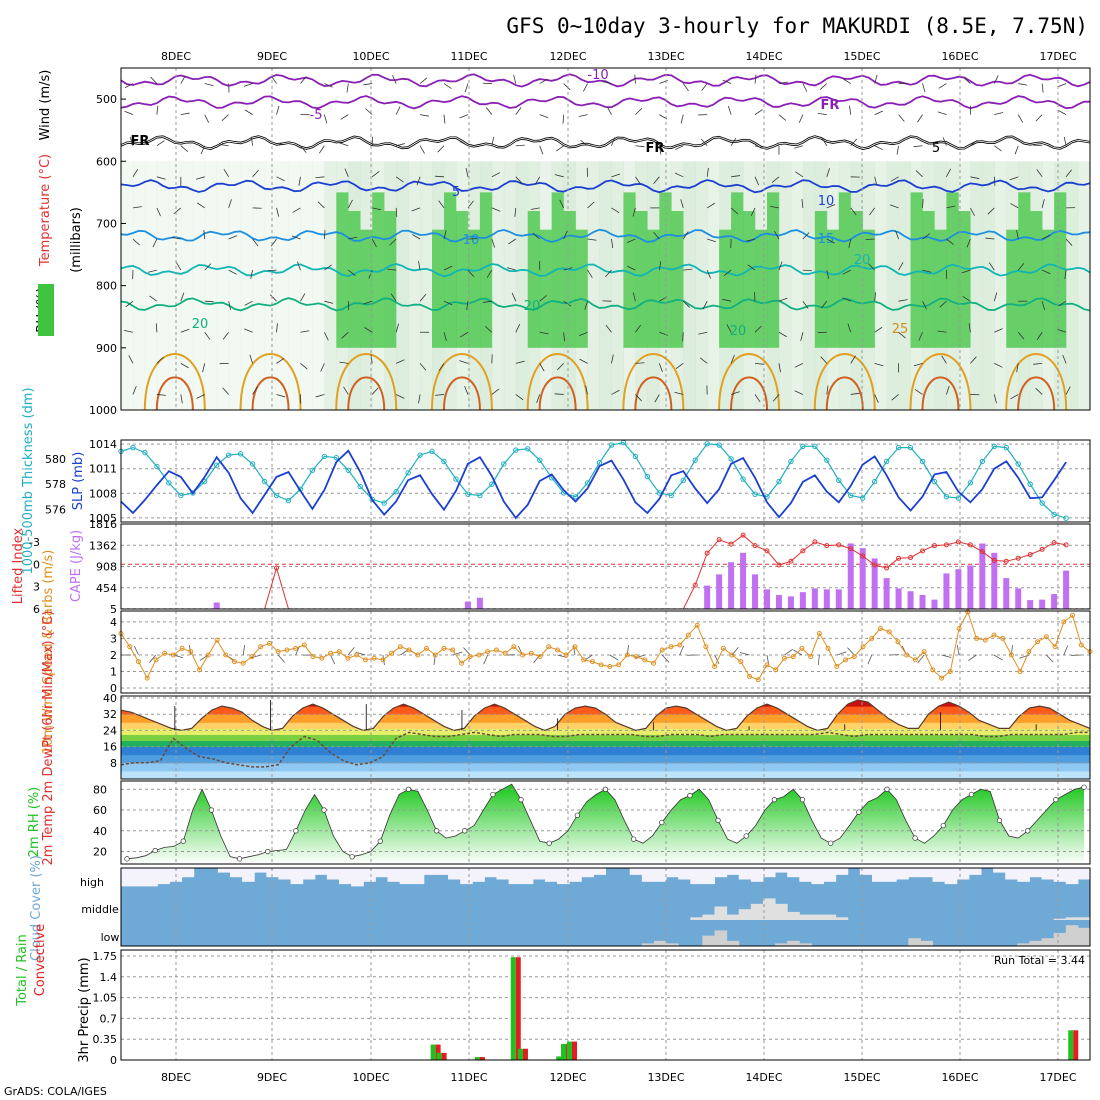 This screenshot has width=1100, height=1100. I want to click on wind-tick-label: 0, so click(113, 688).